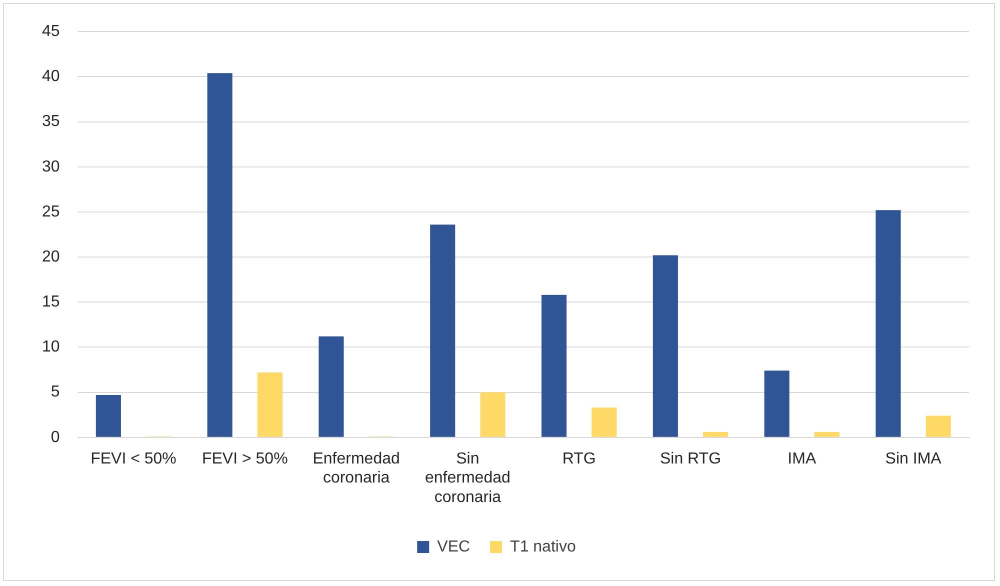 This screenshot has width=1000, height=586. I want to click on x-tick-label: Sin RTG, so click(691, 459).